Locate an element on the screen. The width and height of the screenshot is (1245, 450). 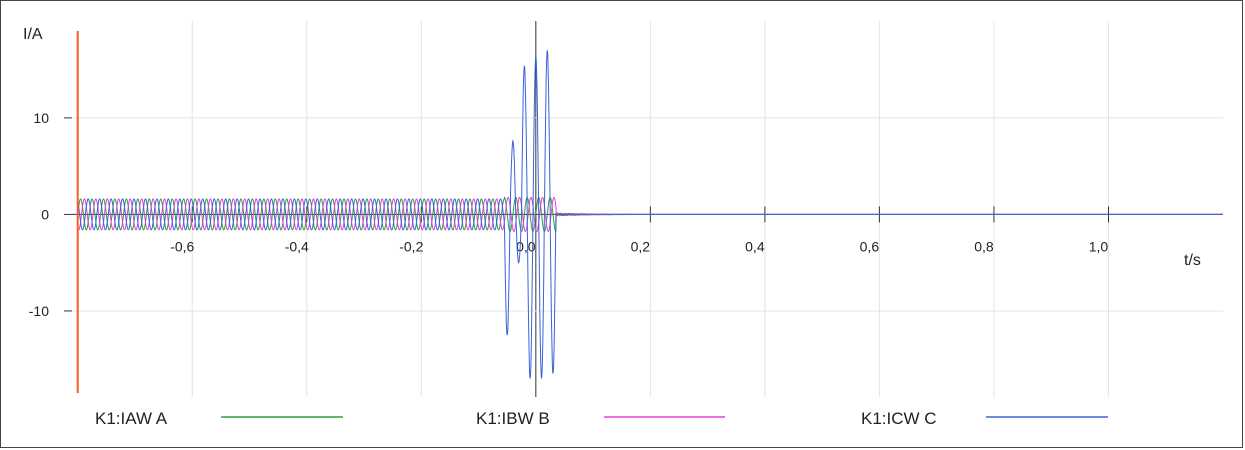
x-tick-label: -0,2 is located at coordinates (411, 246).